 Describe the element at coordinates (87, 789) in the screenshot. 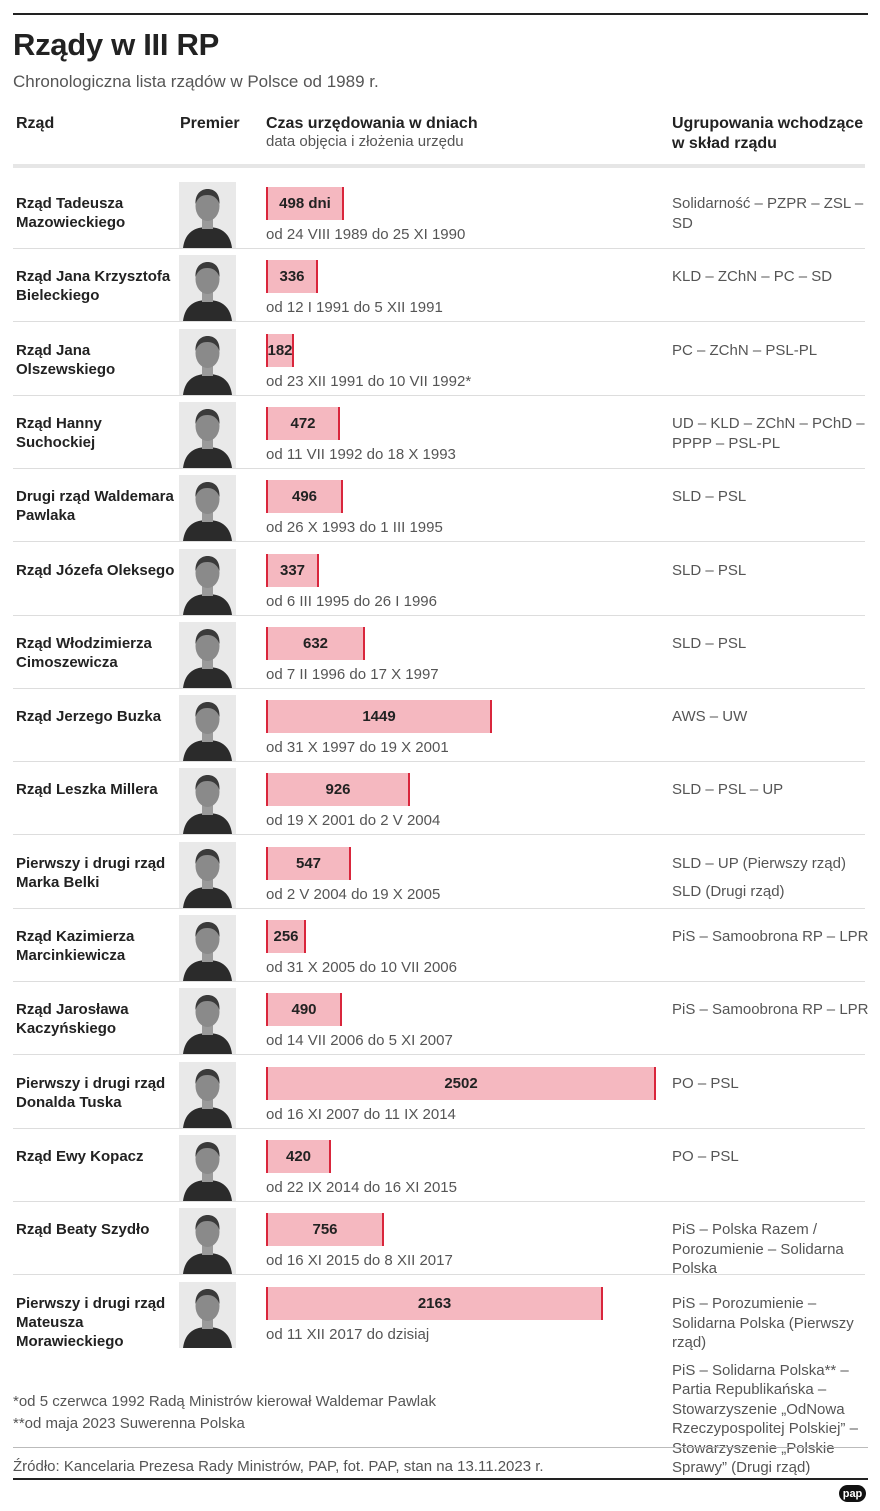

I see `government-name: Rząd Leszka Millera` at that location.